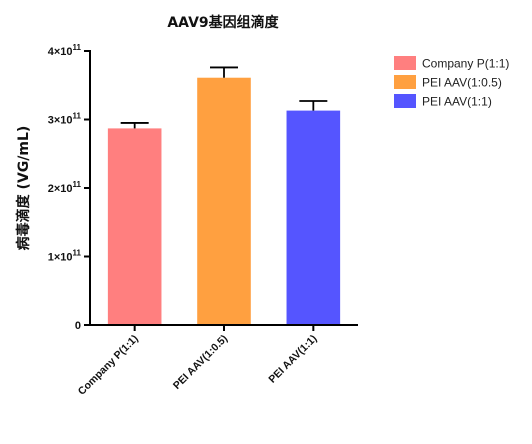  Describe the element at coordinates (462, 83) in the screenshot. I see `legend-label: PEI AAV(1:0.5)` at that location.